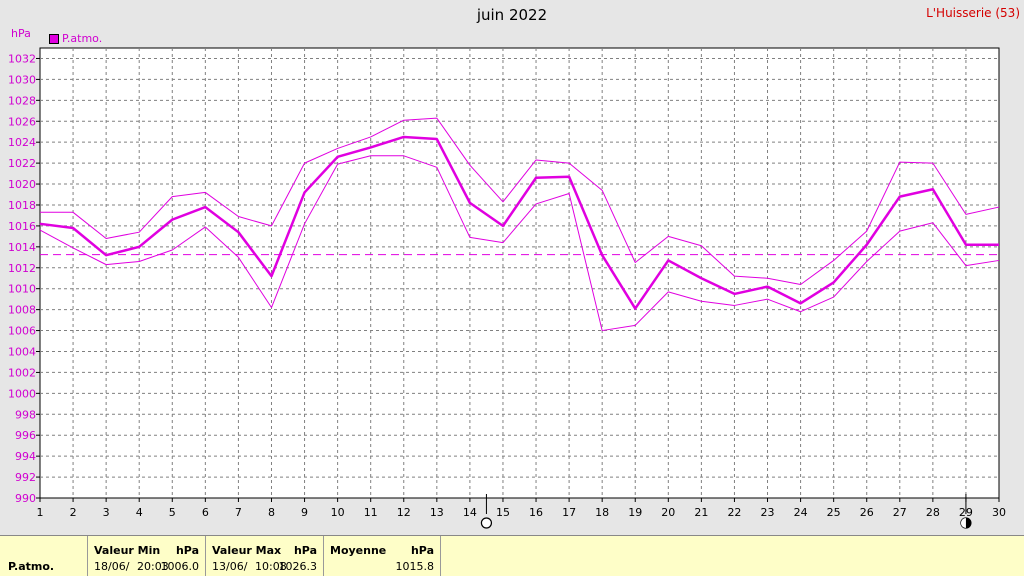  I want to click on y-tick-label: 1008, so click(22, 310).